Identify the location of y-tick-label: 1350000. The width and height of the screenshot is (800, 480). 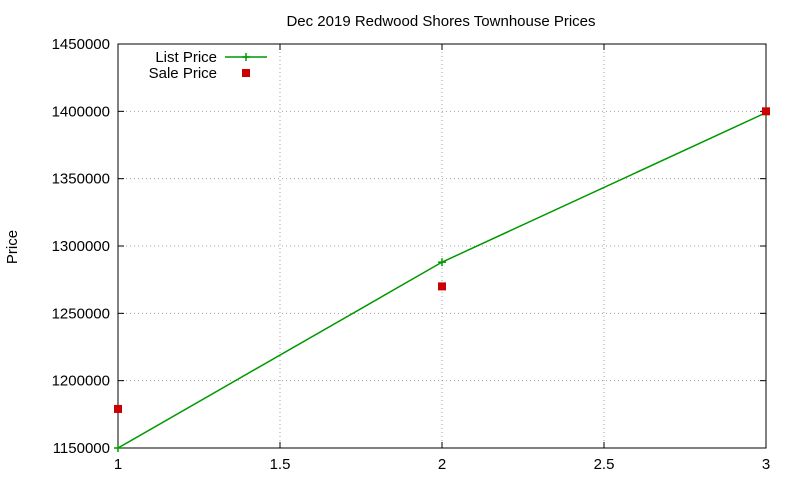
(81, 179).